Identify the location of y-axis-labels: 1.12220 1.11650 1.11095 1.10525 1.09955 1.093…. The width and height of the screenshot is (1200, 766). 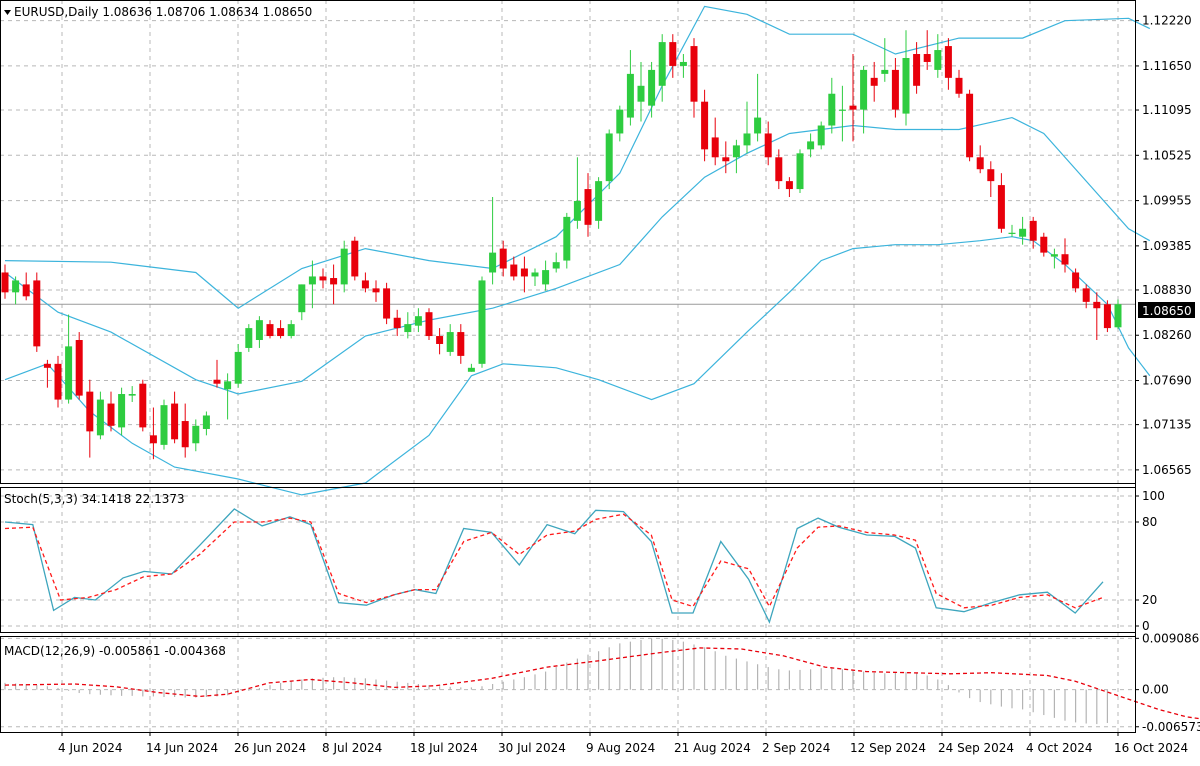
(1167, 374).